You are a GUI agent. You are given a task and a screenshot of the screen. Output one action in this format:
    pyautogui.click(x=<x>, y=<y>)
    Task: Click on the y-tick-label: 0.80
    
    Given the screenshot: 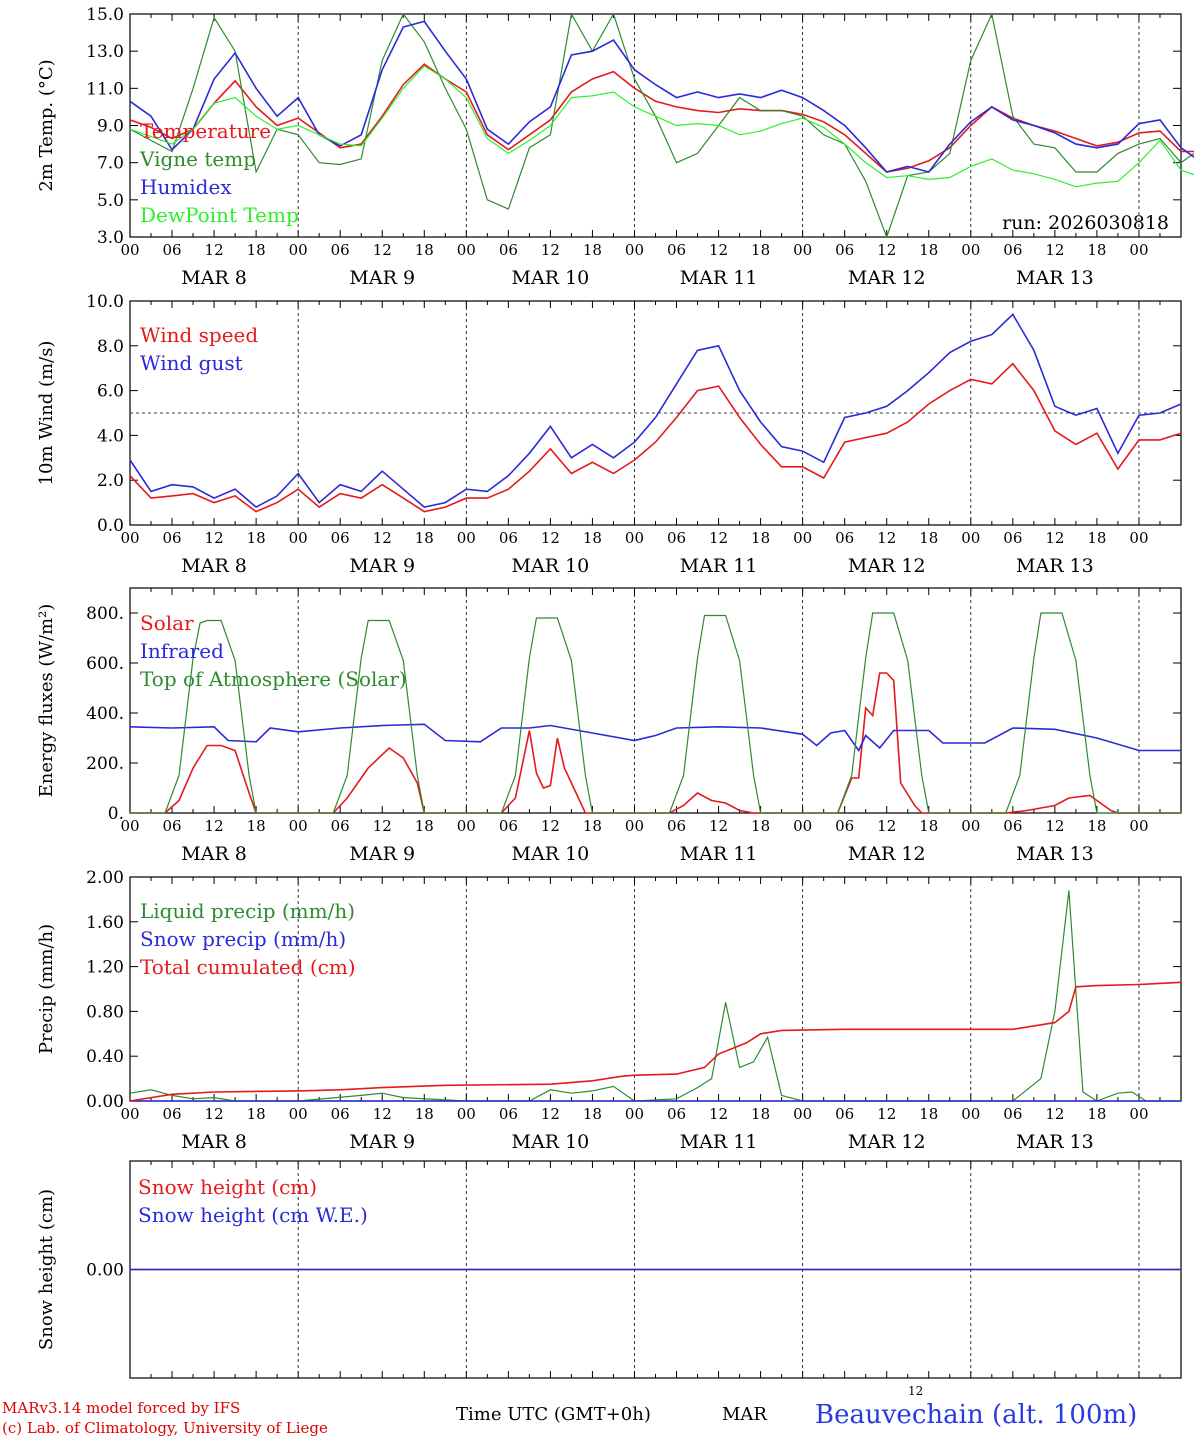 What is the action you would take?
    pyautogui.click(x=105, y=1012)
    